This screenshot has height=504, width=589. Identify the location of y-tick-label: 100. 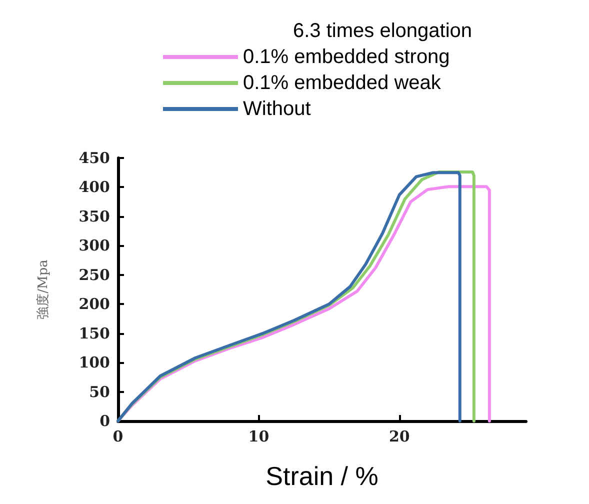
(94, 363).